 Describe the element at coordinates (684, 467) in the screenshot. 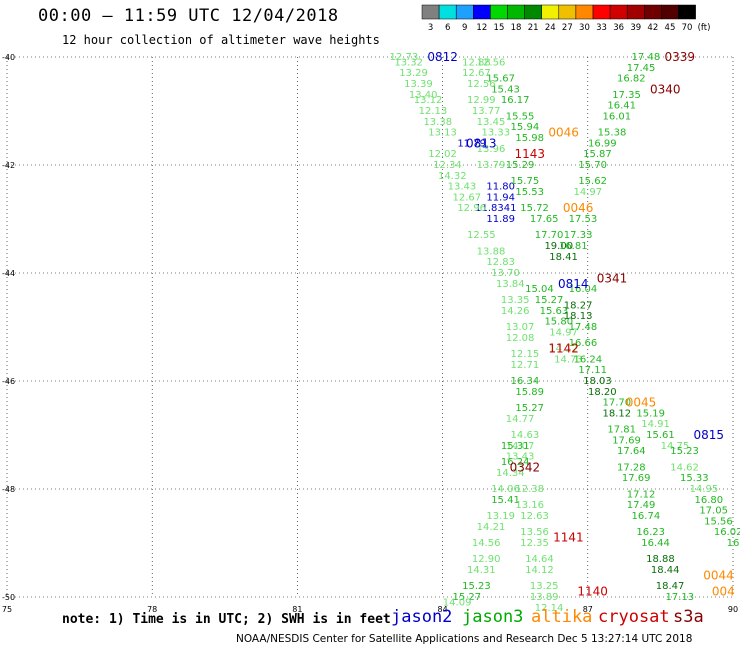

I see `swh-data-label: 14.62` at that location.